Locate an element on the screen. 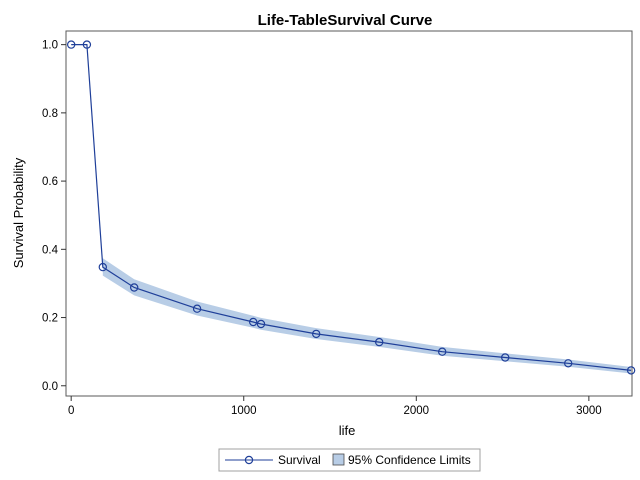 This screenshot has width=640, height=480. x-axis-label: life is located at coordinates (347, 430).